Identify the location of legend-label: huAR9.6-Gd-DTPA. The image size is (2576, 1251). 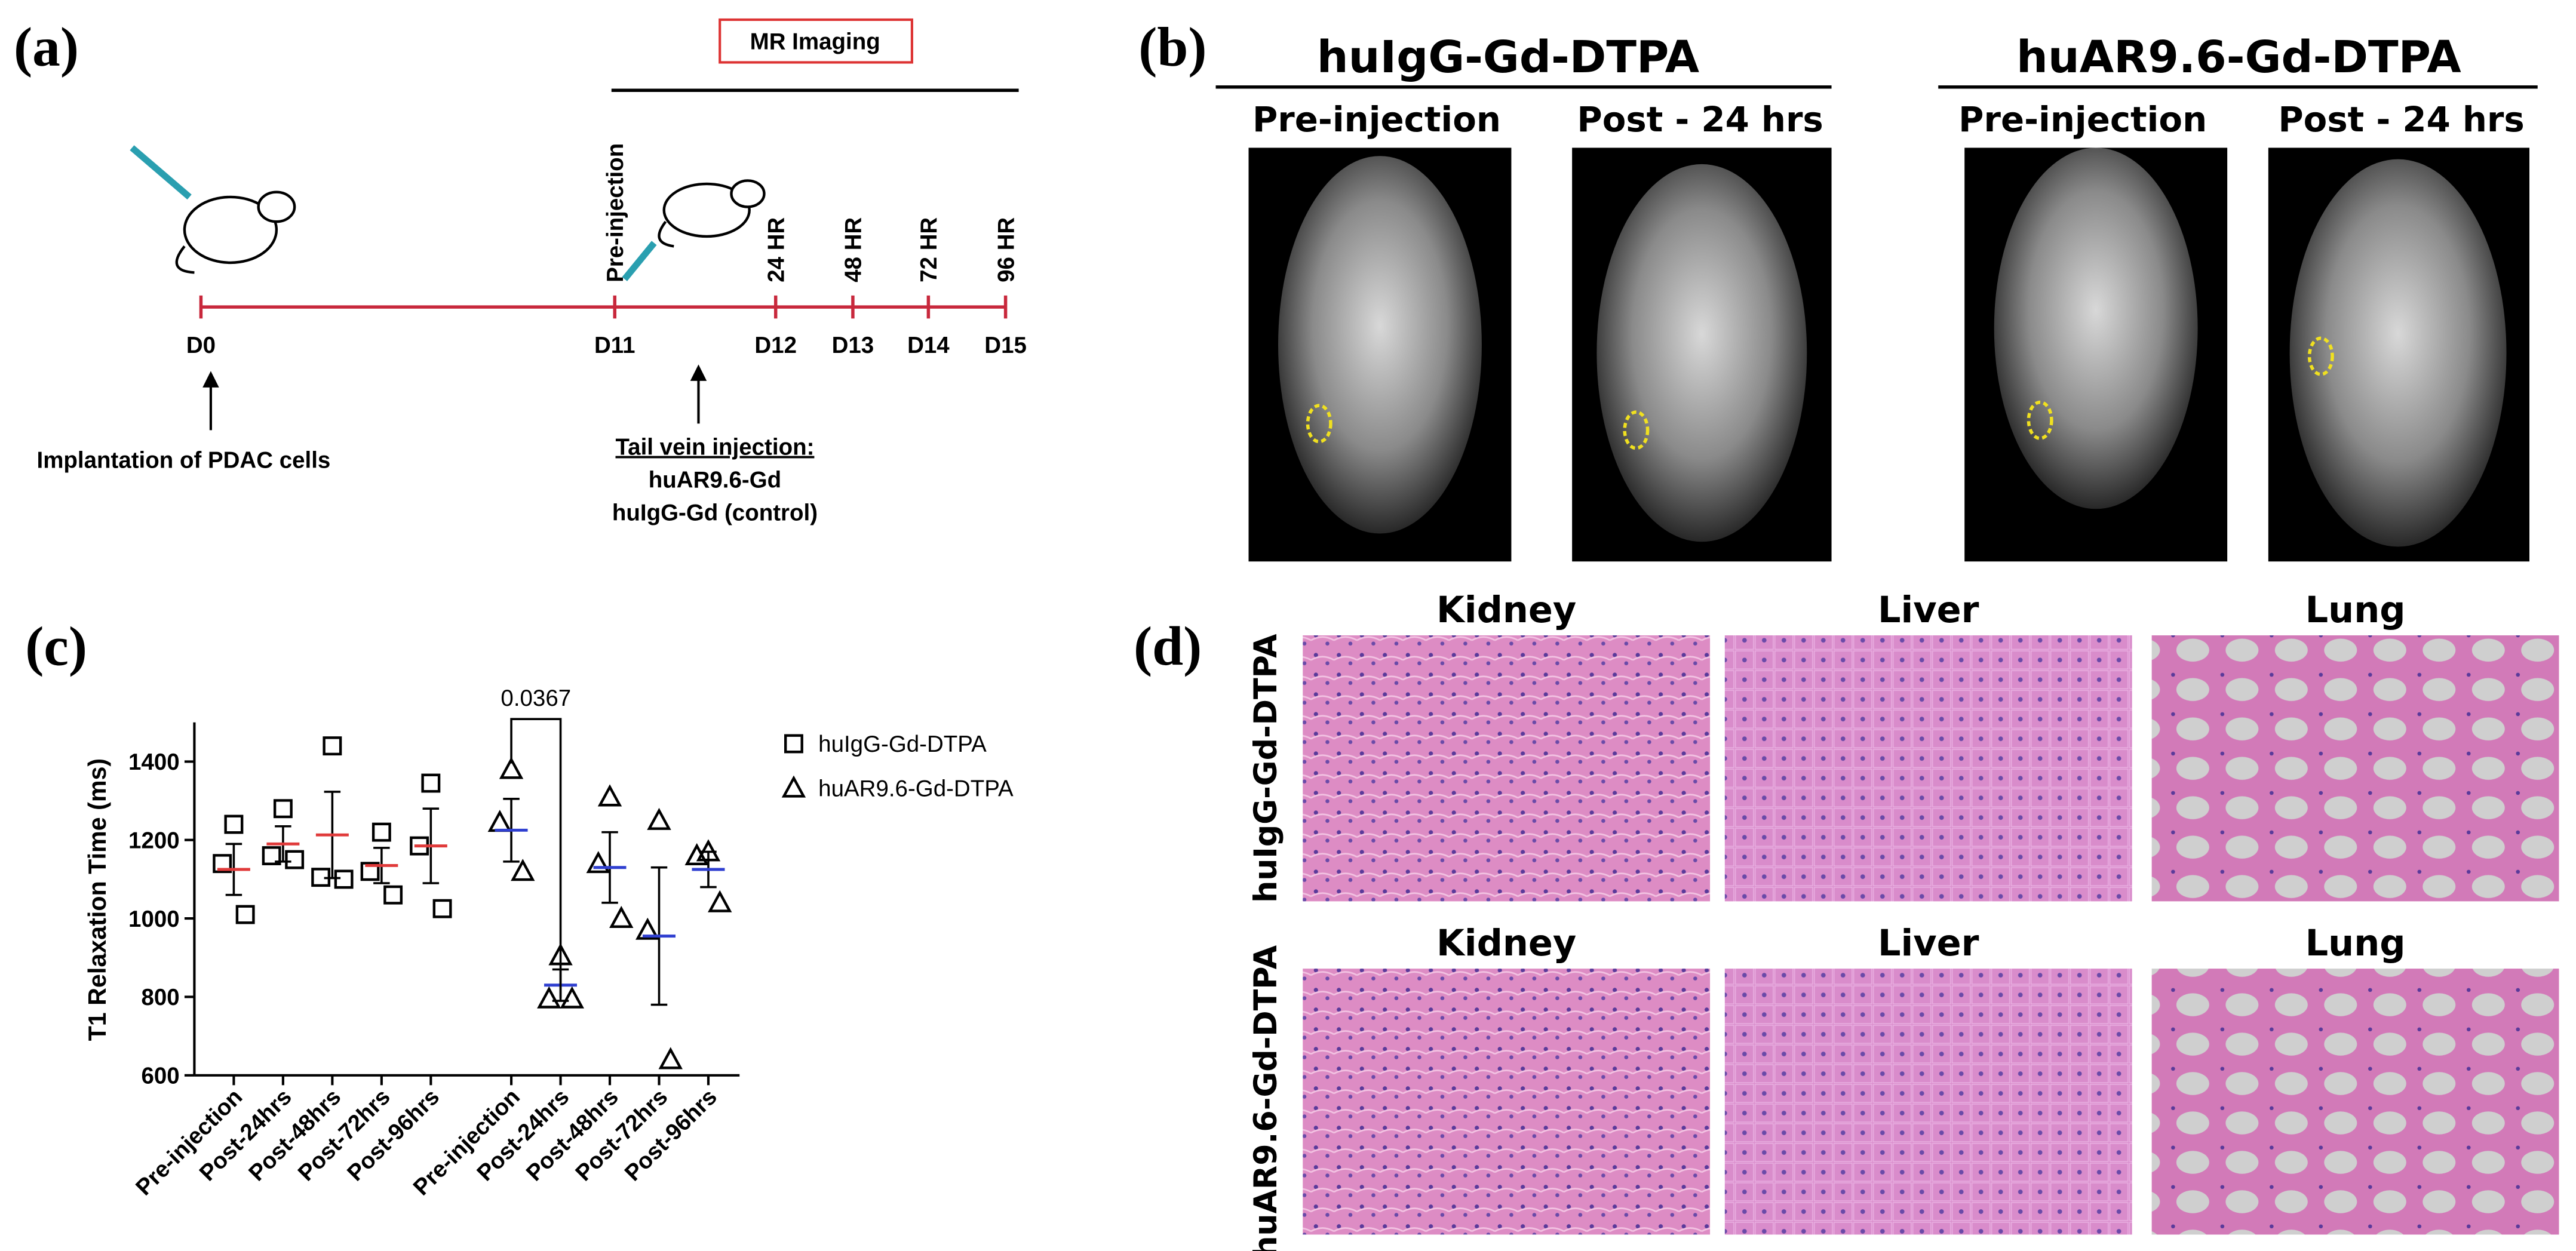
(916, 789).